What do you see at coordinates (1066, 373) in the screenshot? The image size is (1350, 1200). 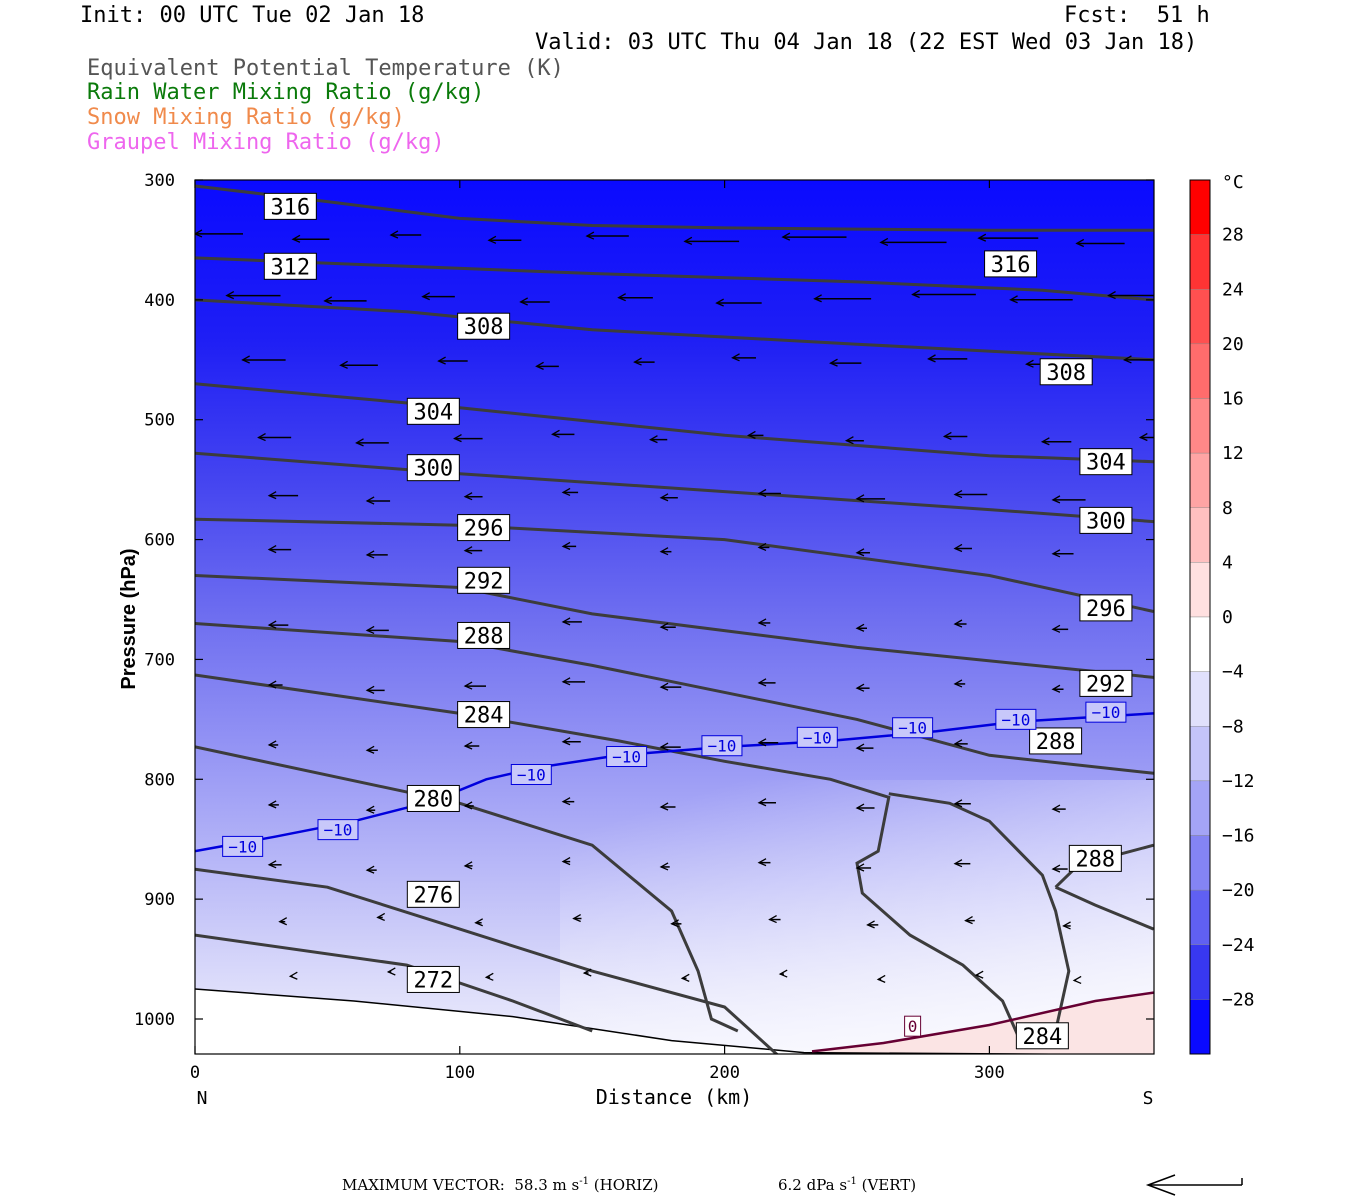 I see `theta-e-label-text: 308` at bounding box center [1066, 373].